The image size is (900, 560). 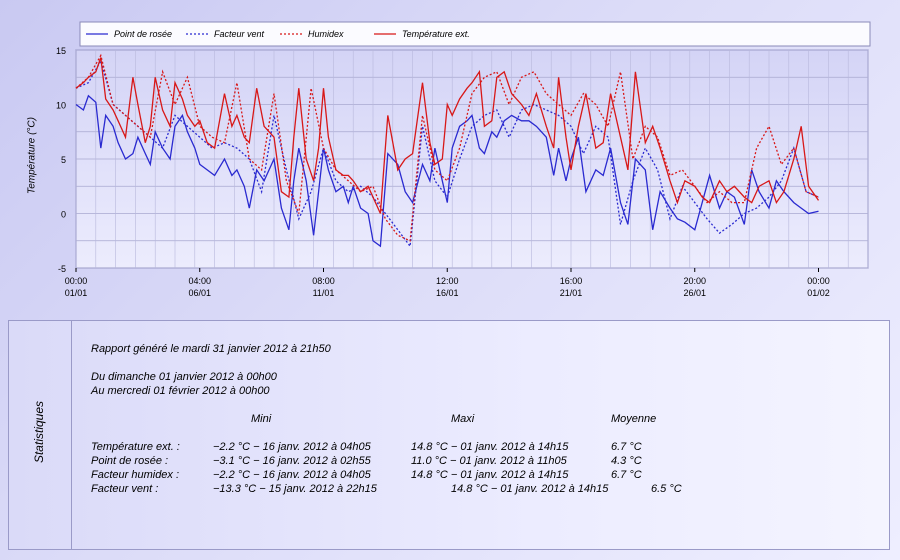 What do you see at coordinates (135, 475) in the screenshot?
I see `stats-row-label: Facteur humidex :` at bounding box center [135, 475].